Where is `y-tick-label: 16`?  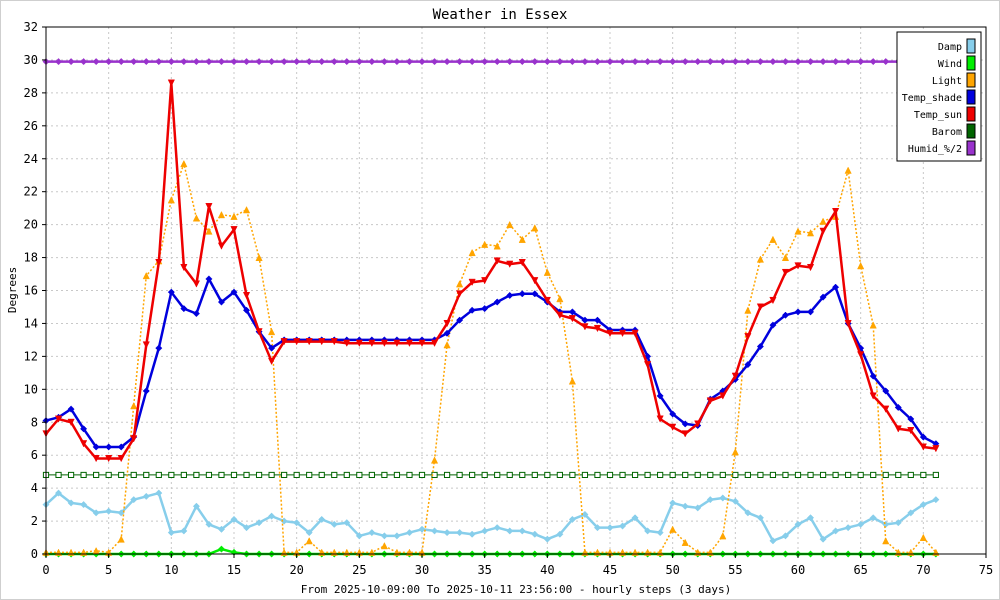
y-tick-label: 16 is located at coordinates (31, 291).